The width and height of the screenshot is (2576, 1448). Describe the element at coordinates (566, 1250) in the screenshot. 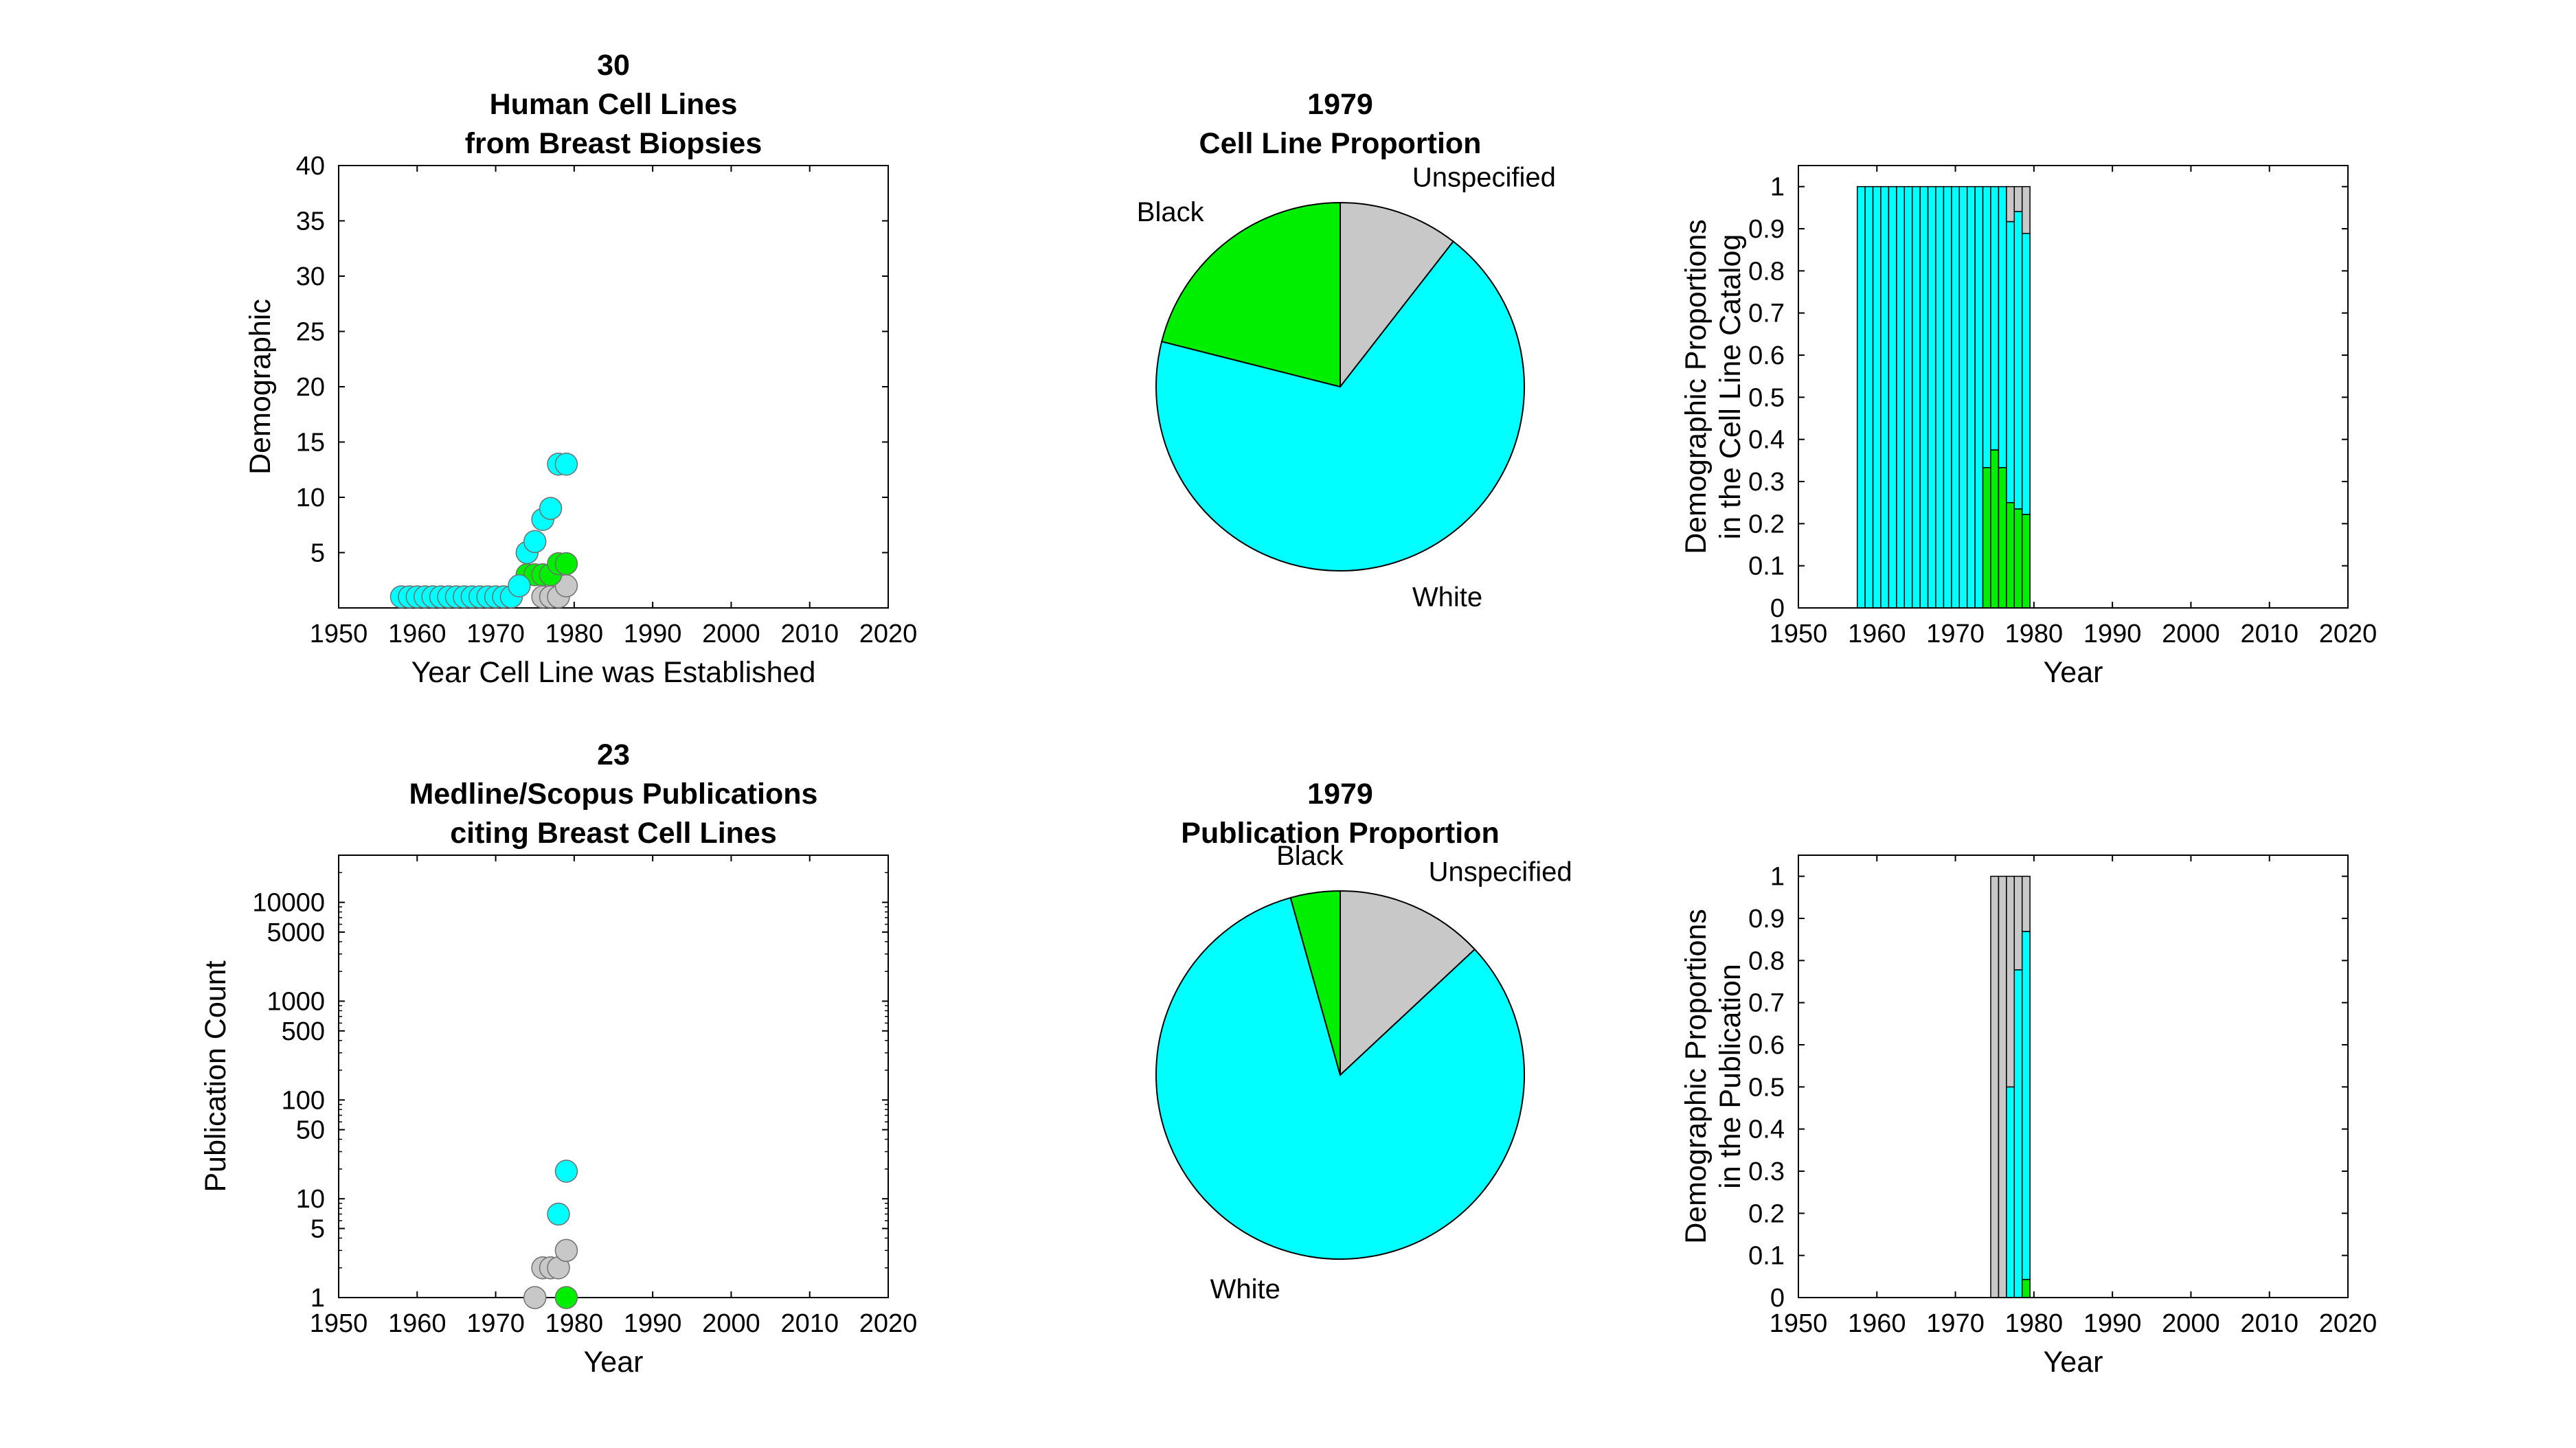

I see `marker-unspecified` at that location.